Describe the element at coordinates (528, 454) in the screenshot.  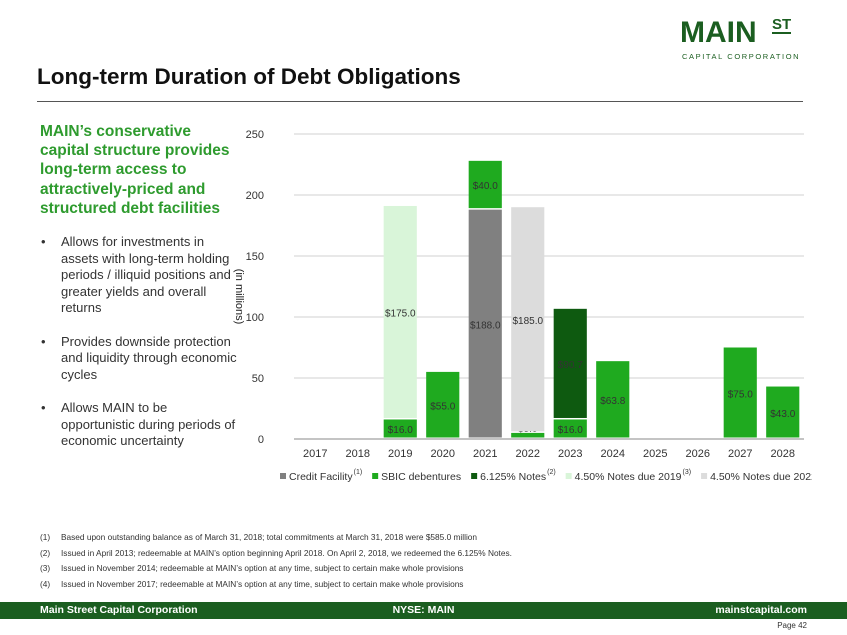
I see `x-tick-label: 2022` at that location.